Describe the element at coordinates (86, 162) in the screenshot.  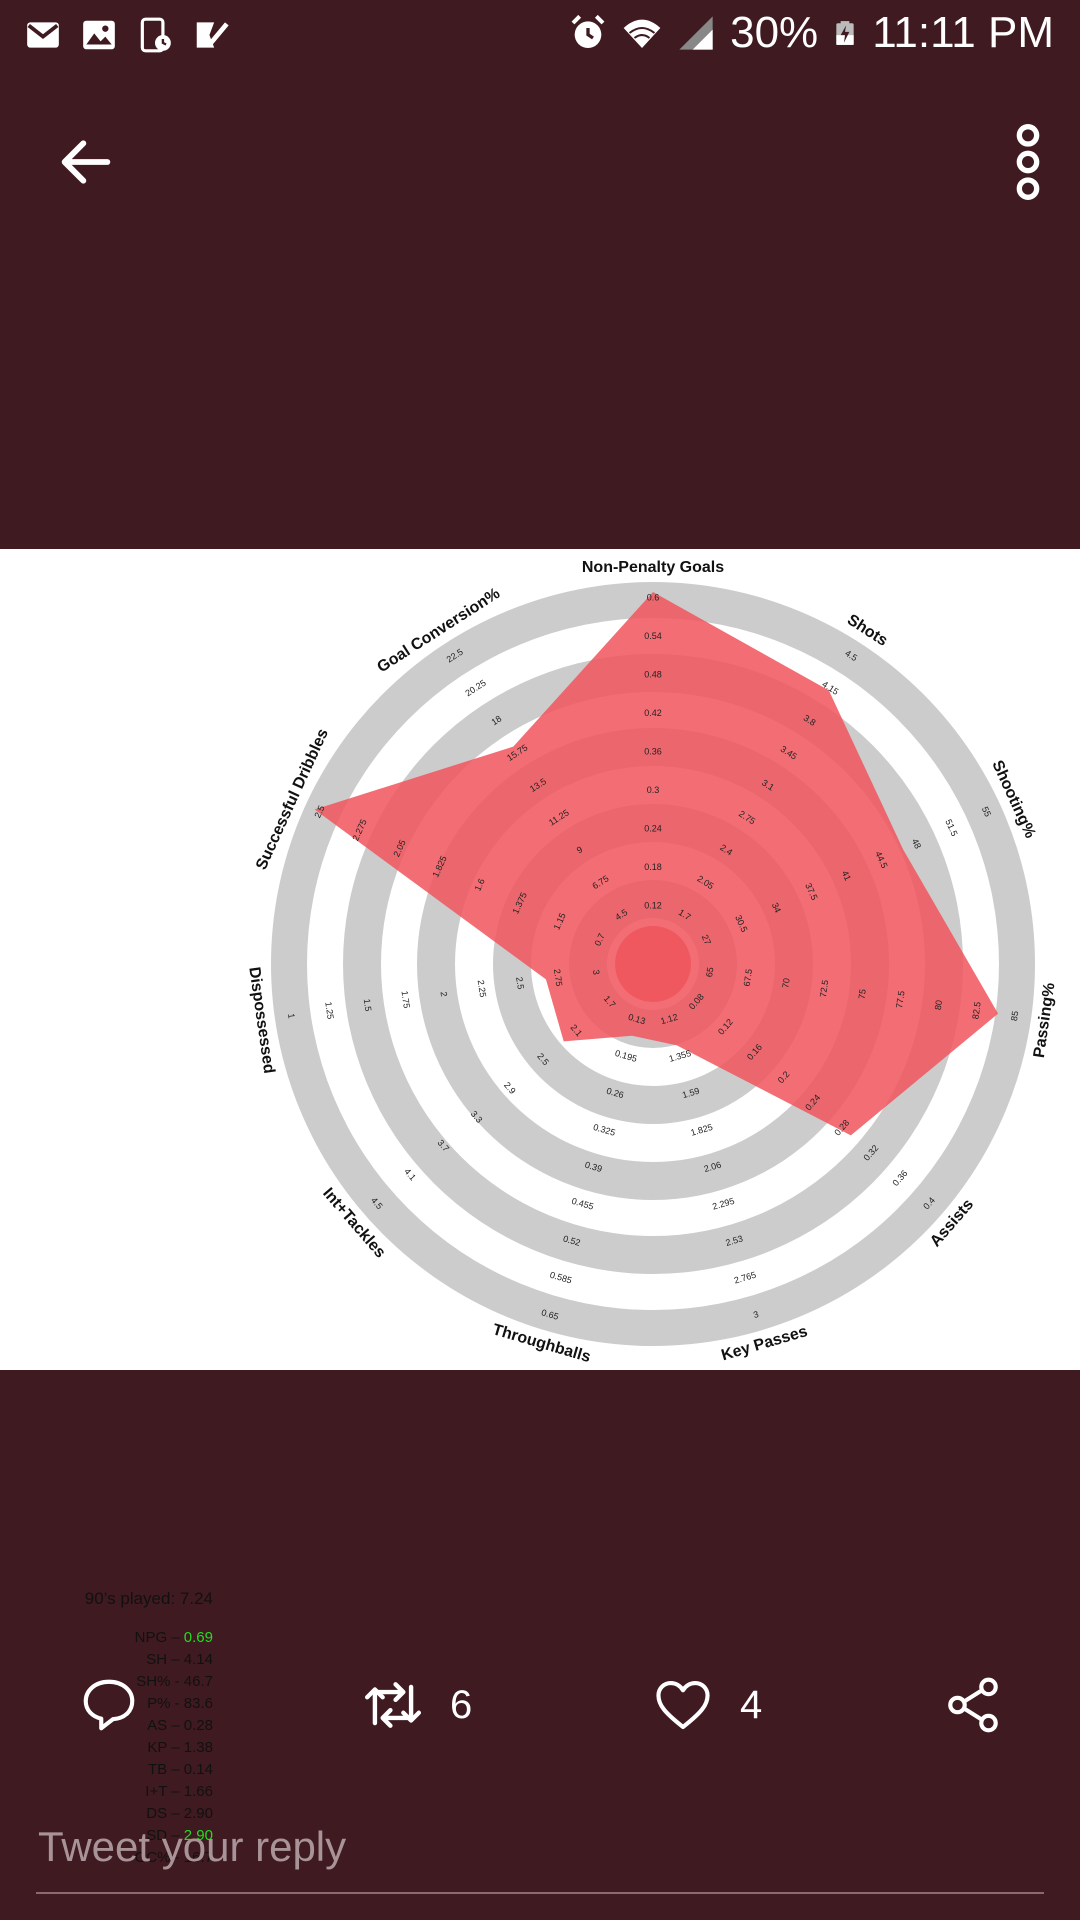
I see `arrow-left-icon` at that location.